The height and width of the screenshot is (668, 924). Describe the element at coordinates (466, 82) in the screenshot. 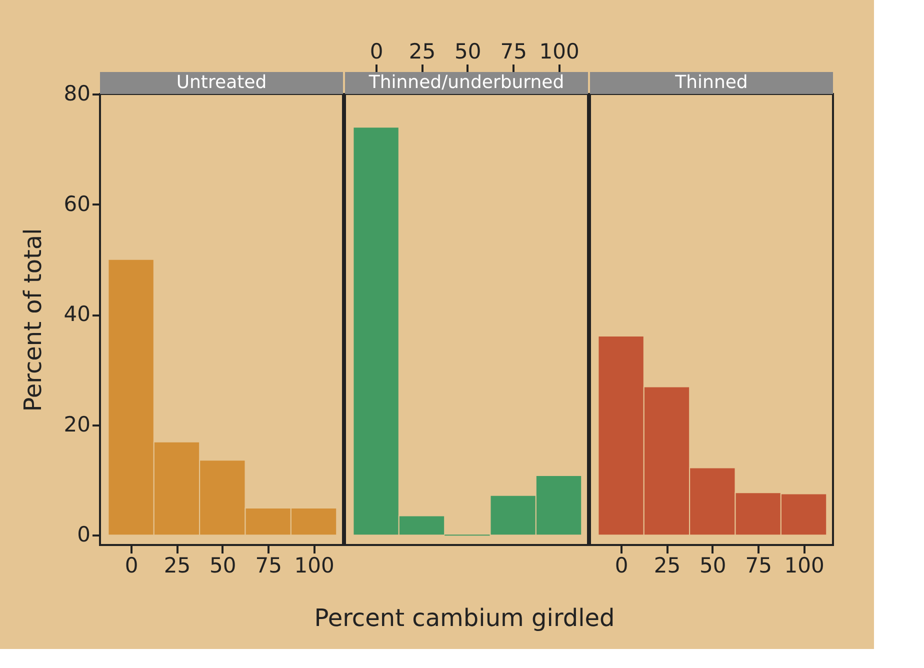

I see `chart-title: Thinned/underburned` at that location.